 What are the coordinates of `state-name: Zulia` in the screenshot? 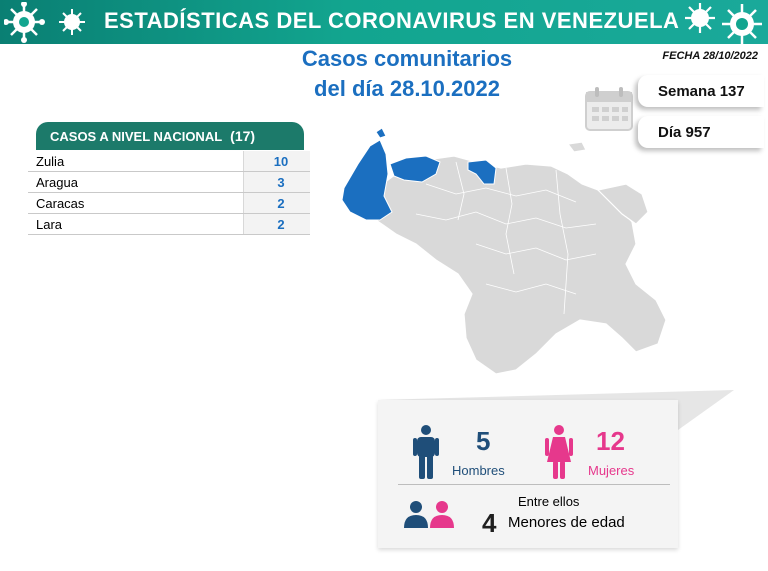 It's located at (136, 161).